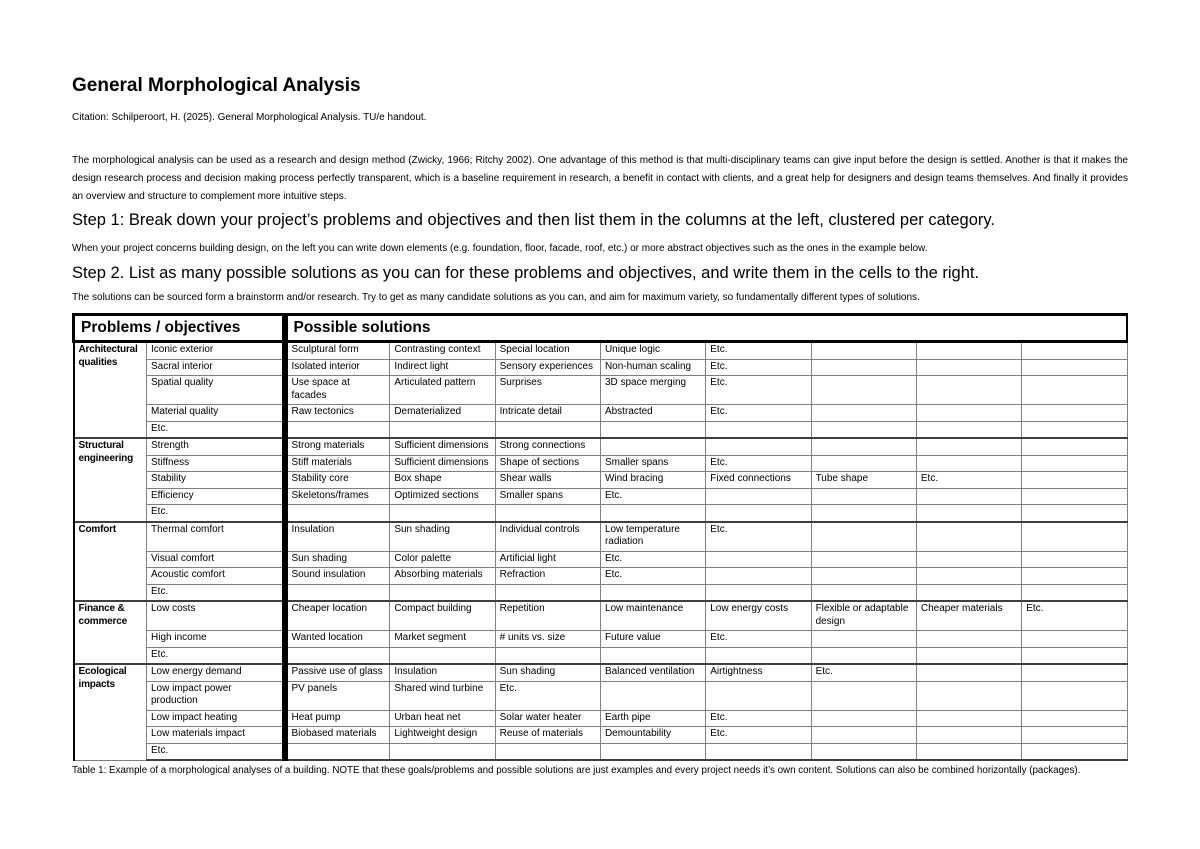 This screenshot has width=1200, height=849. Describe the element at coordinates (109, 712) in the screenshot. I see `category-cell: Ecological impacts` at that location.